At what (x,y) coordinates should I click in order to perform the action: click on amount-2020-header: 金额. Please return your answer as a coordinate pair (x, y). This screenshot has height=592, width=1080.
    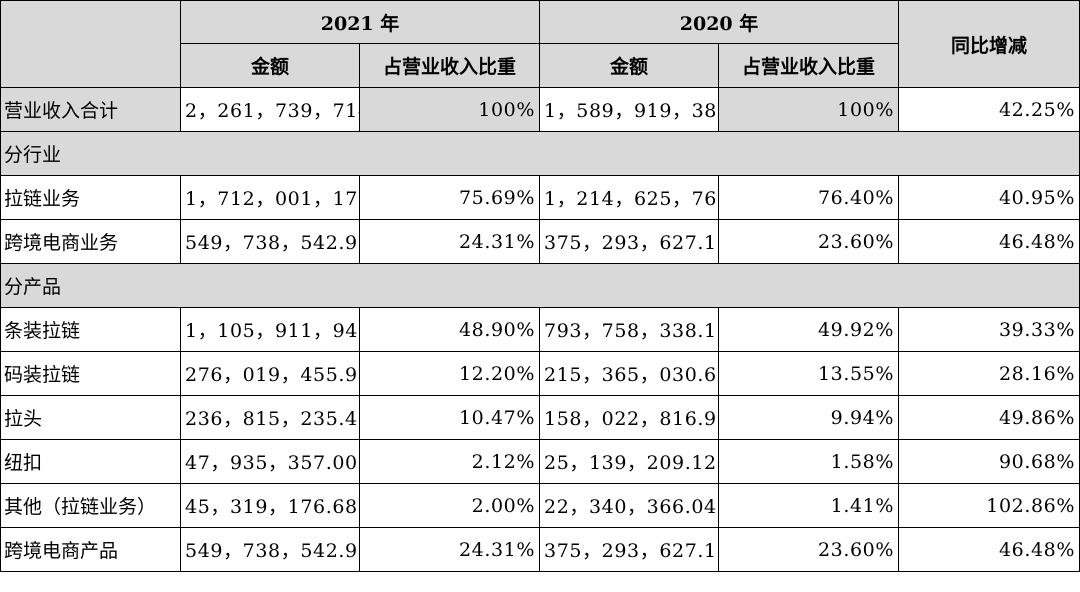
    Looking at the image, I should click on (629, 65).